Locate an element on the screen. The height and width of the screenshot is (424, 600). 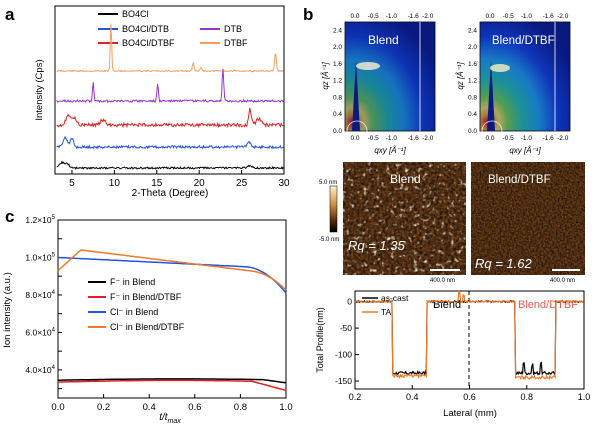
ion-curve-f-blend is located at coordinates (172, 381).